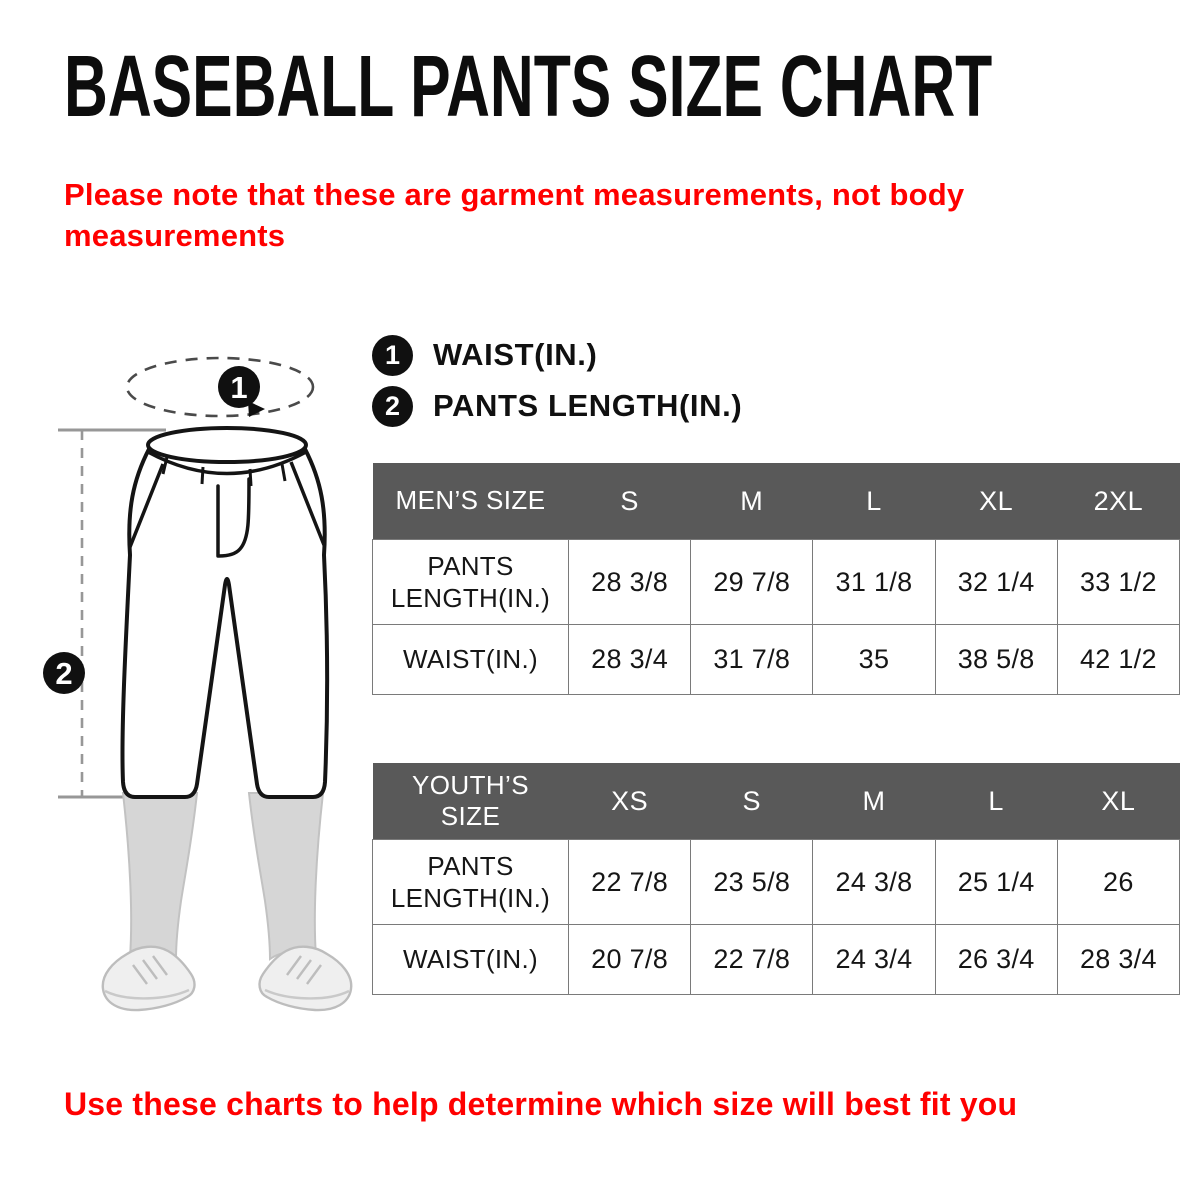  Describe the element at coordinates (874, 959) in the screenshot. I see `size-value-cell: 24 3/4` at that location.